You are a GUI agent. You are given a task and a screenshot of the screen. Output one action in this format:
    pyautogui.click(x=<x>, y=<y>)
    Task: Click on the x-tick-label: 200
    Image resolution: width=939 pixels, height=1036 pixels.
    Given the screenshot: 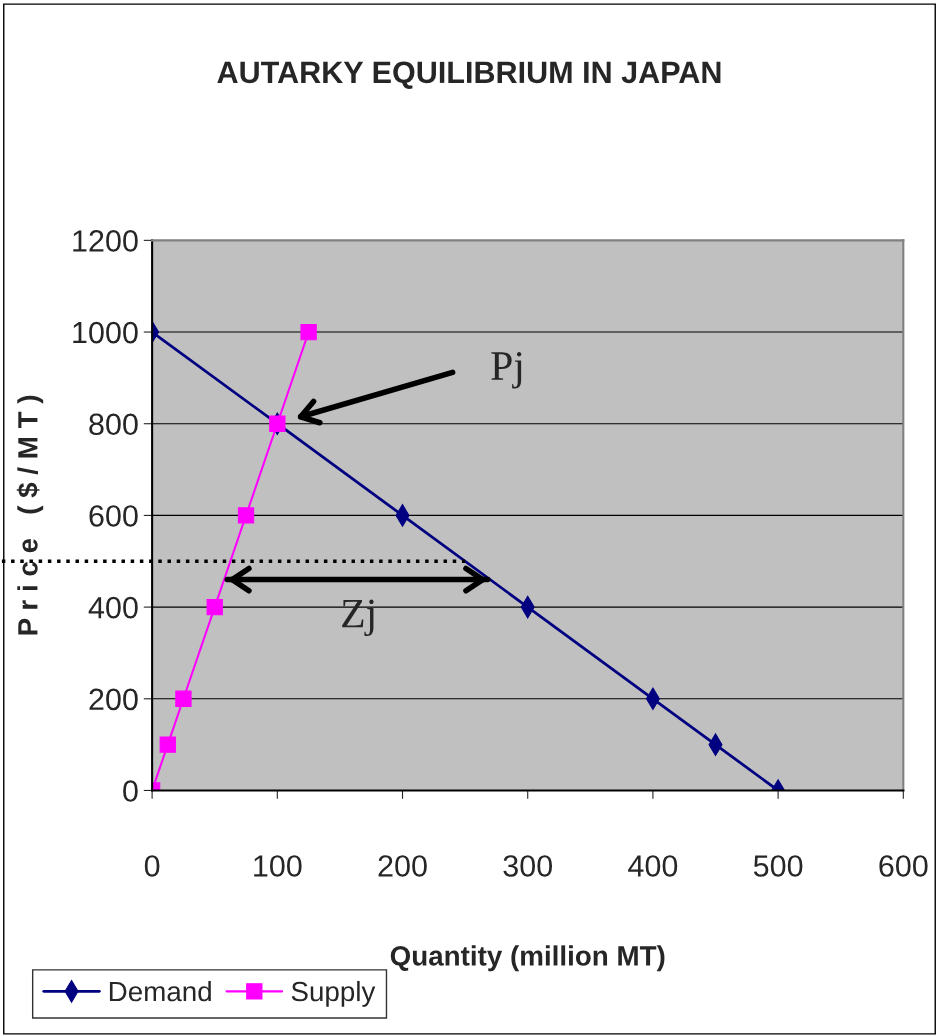 What is the action you would take?
    pyautogui.click(x=402, y=866)
    